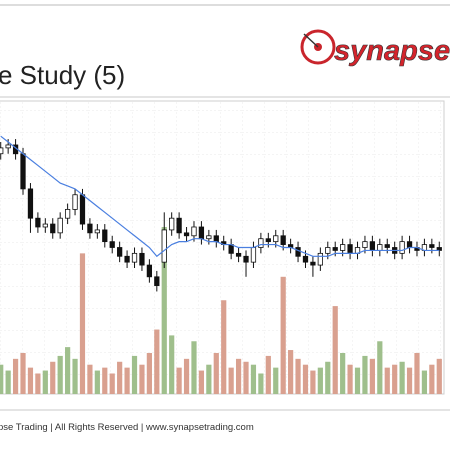 This screenshot has width=450, height=450. I want to click on logo-ring, so click(318, 47).